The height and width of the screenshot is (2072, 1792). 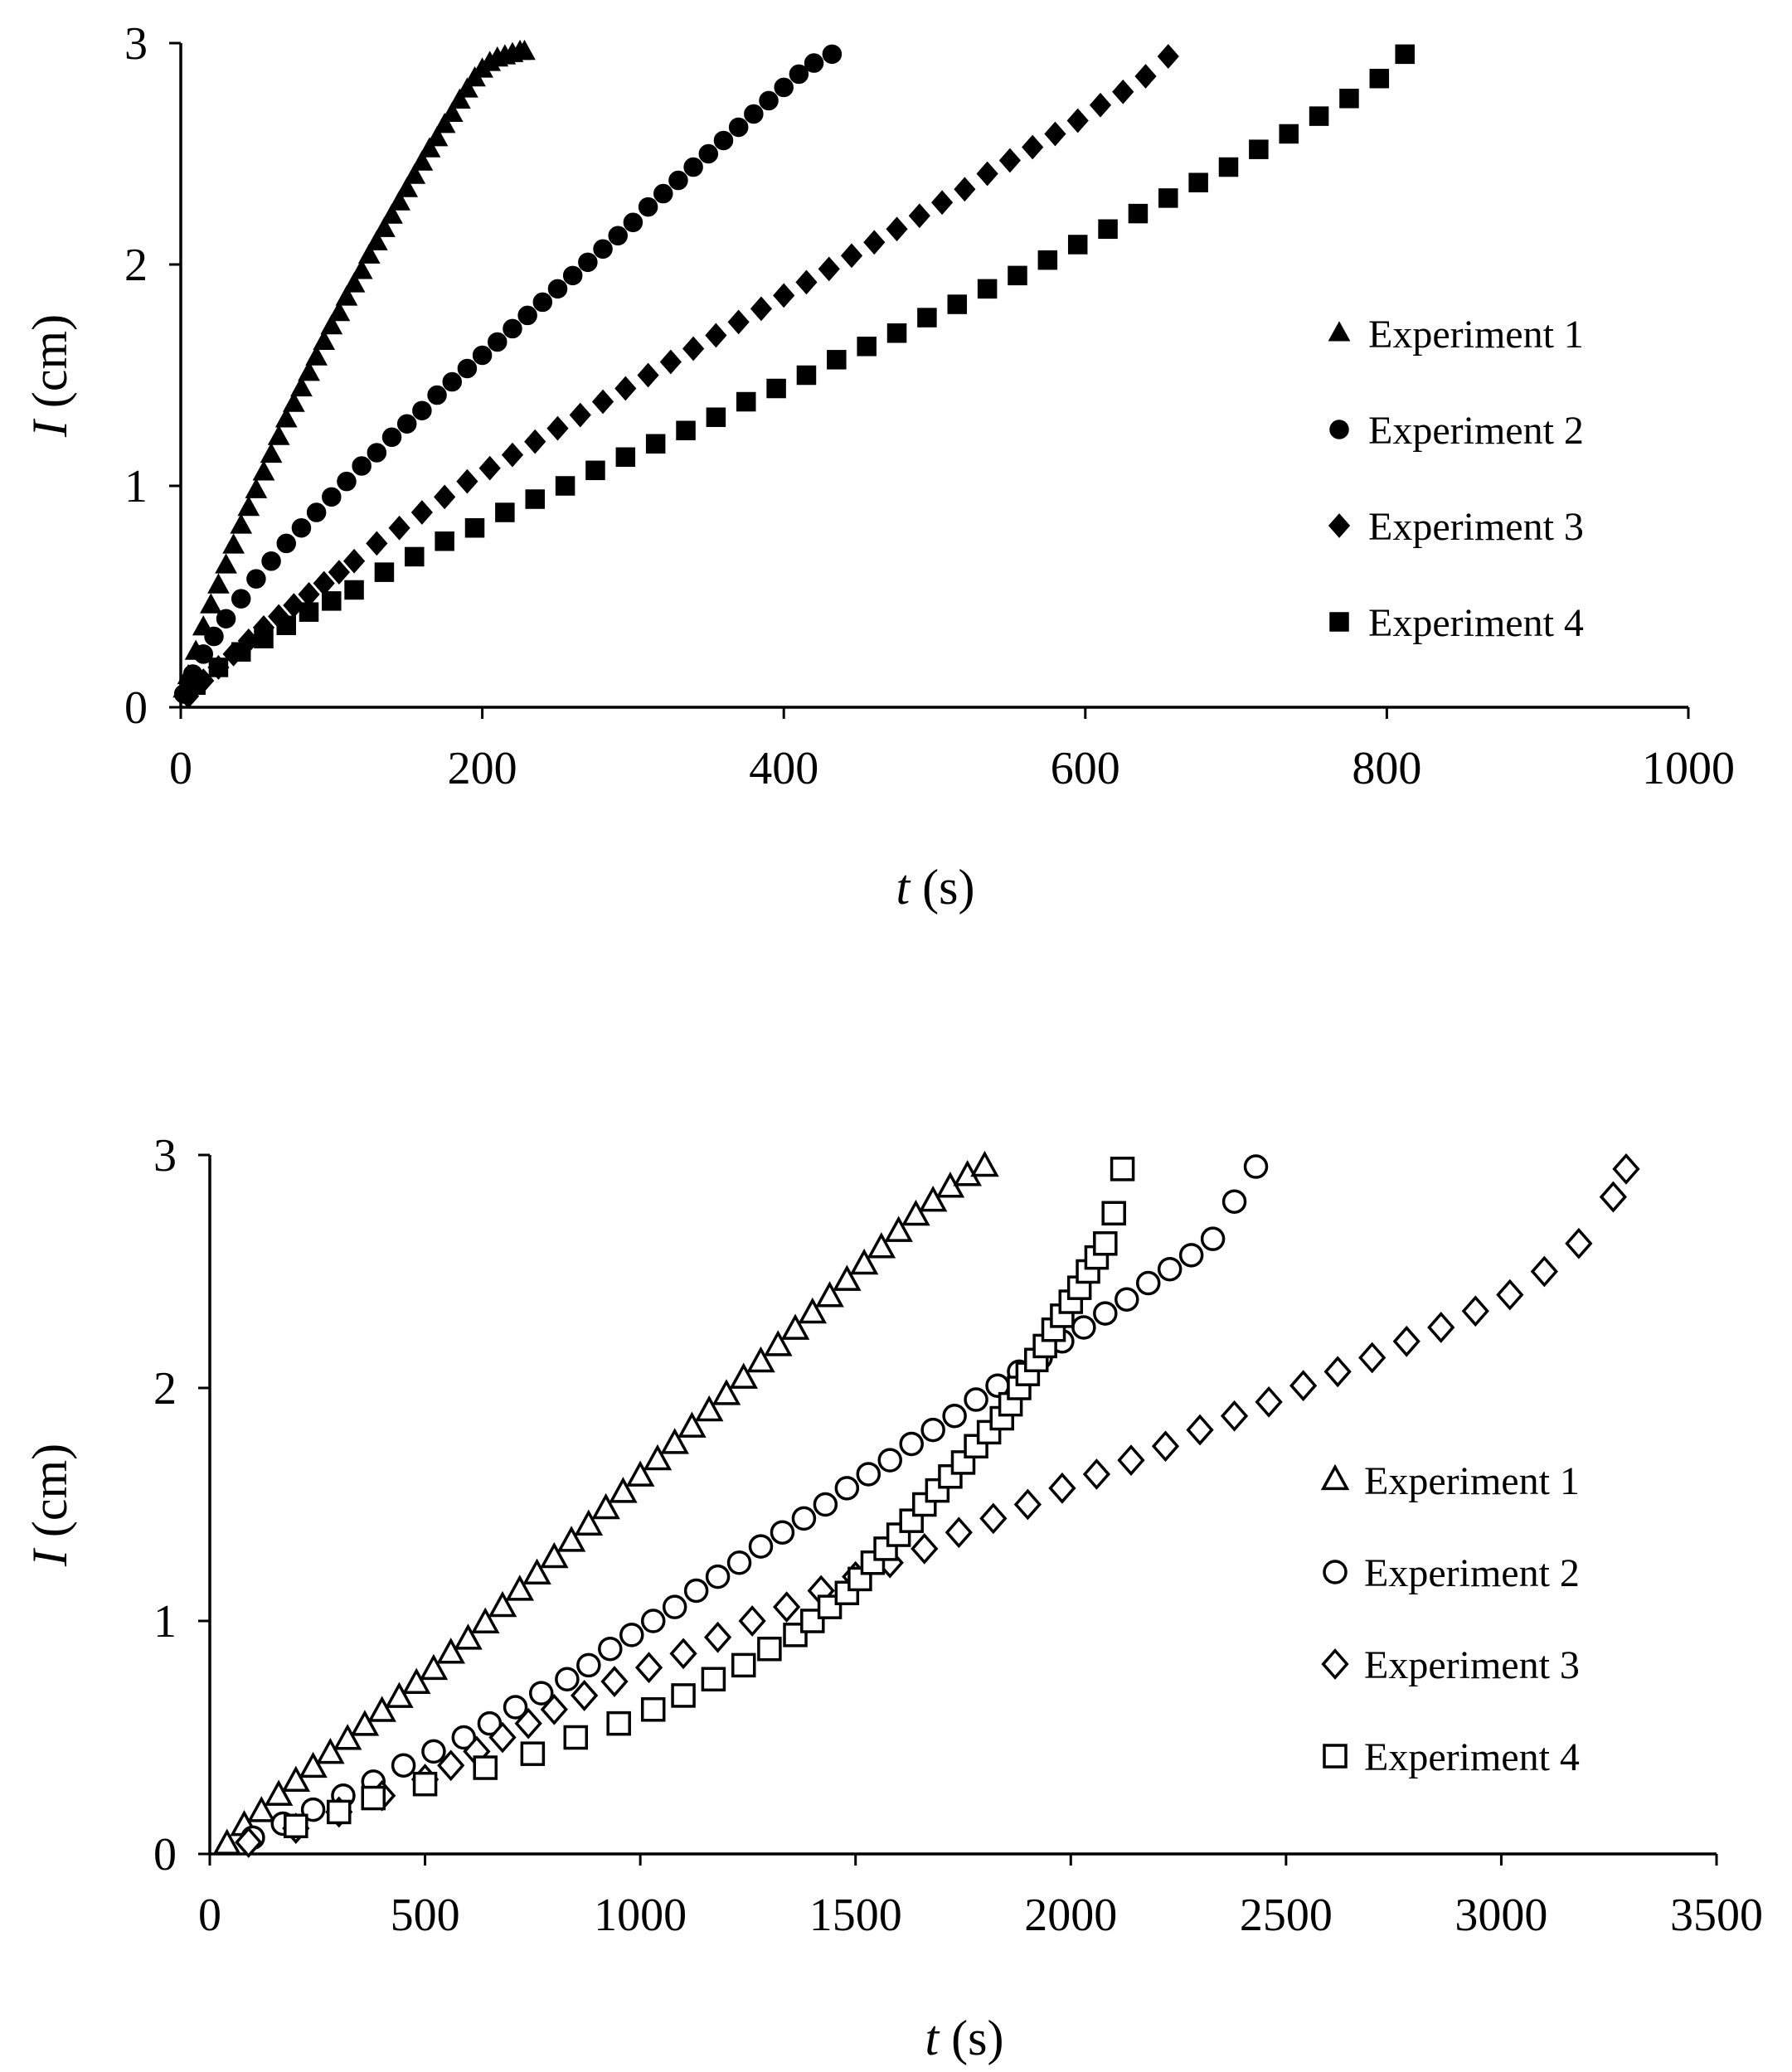 I want to click on x-tick-labels: 0 500 1000 1500 2000 2500 3000 3500, so click(x=981, y=1916).